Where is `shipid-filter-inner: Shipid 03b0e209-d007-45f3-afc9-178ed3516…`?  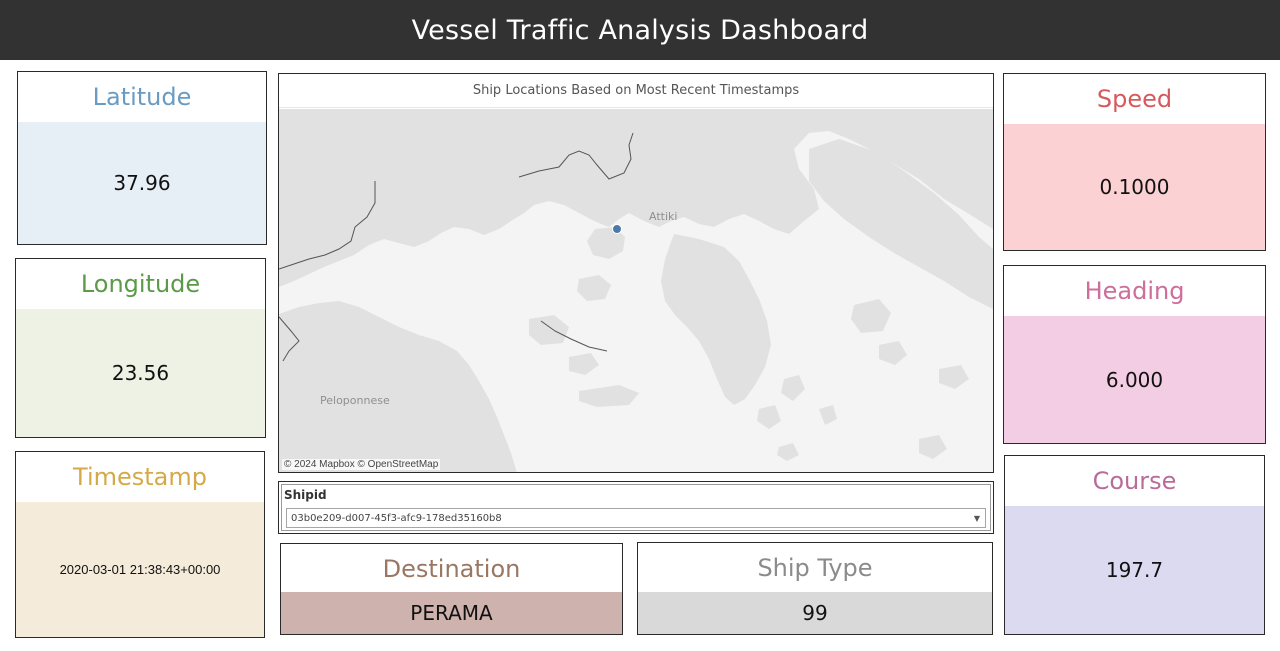 shipid-filter-inner: Shipid 03b0e209-d007-45f3-afc9-178ed3516… is located at coordinates (636, 507).